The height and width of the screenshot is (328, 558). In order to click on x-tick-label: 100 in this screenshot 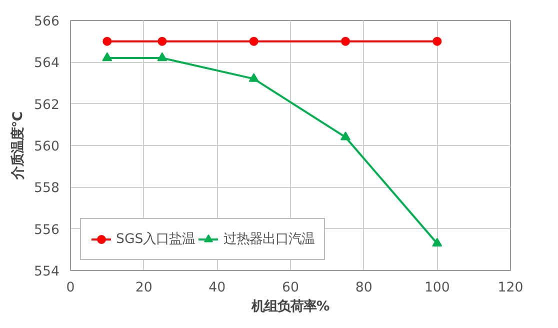, I will do `click(437, 288)`.